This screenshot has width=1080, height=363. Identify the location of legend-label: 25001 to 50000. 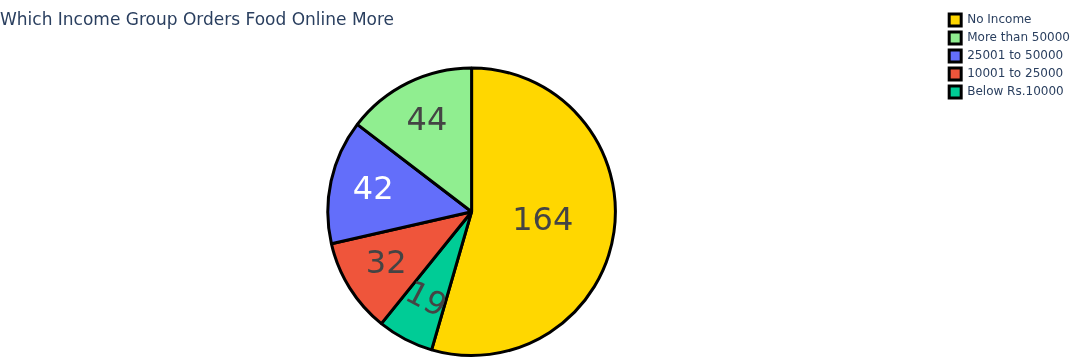
(1015, 55).